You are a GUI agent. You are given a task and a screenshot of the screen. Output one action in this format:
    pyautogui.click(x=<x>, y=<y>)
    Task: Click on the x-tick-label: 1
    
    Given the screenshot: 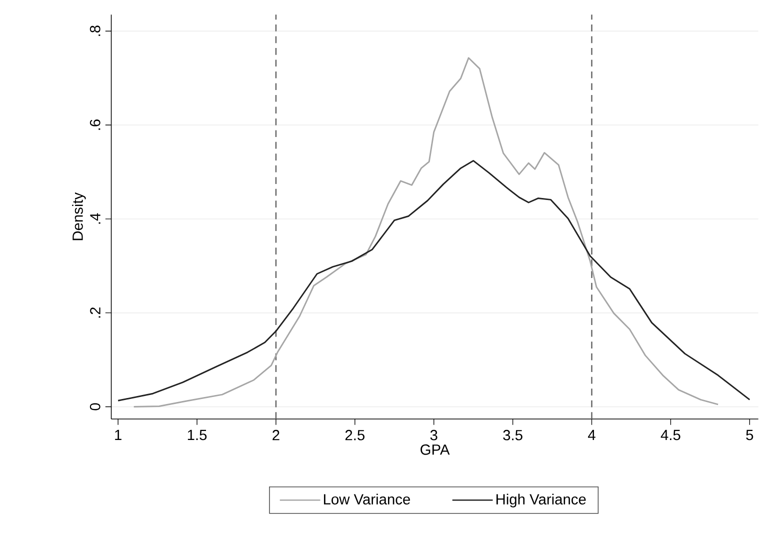 What is the action you would take?
    pyautogui.click(x=118, y=435)
    